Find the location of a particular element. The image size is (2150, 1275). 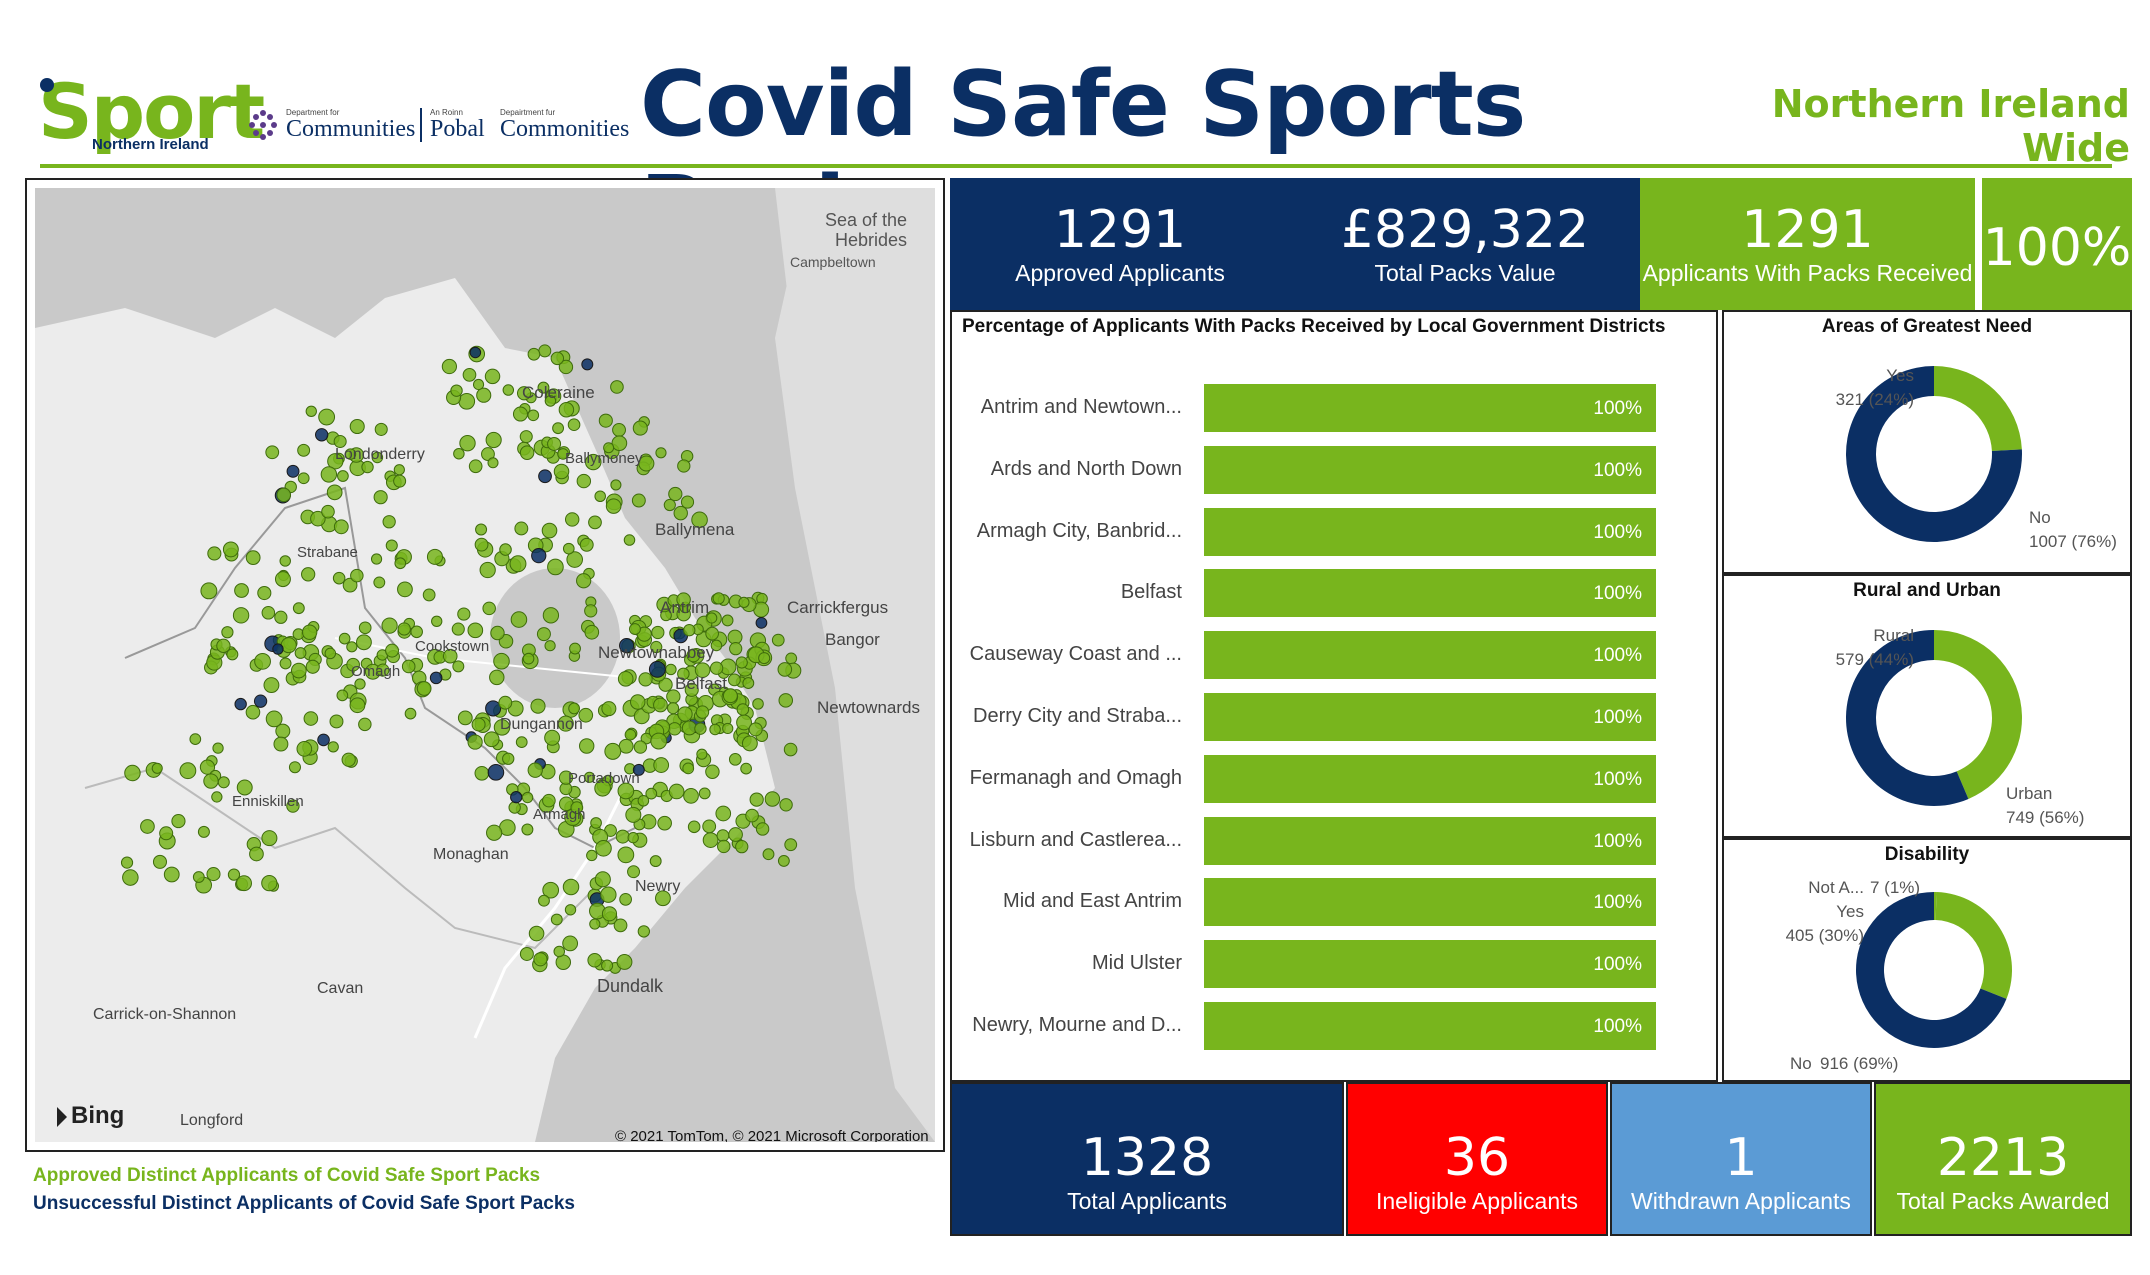

donut-rural-urban is located at coordinates (1927, 706).